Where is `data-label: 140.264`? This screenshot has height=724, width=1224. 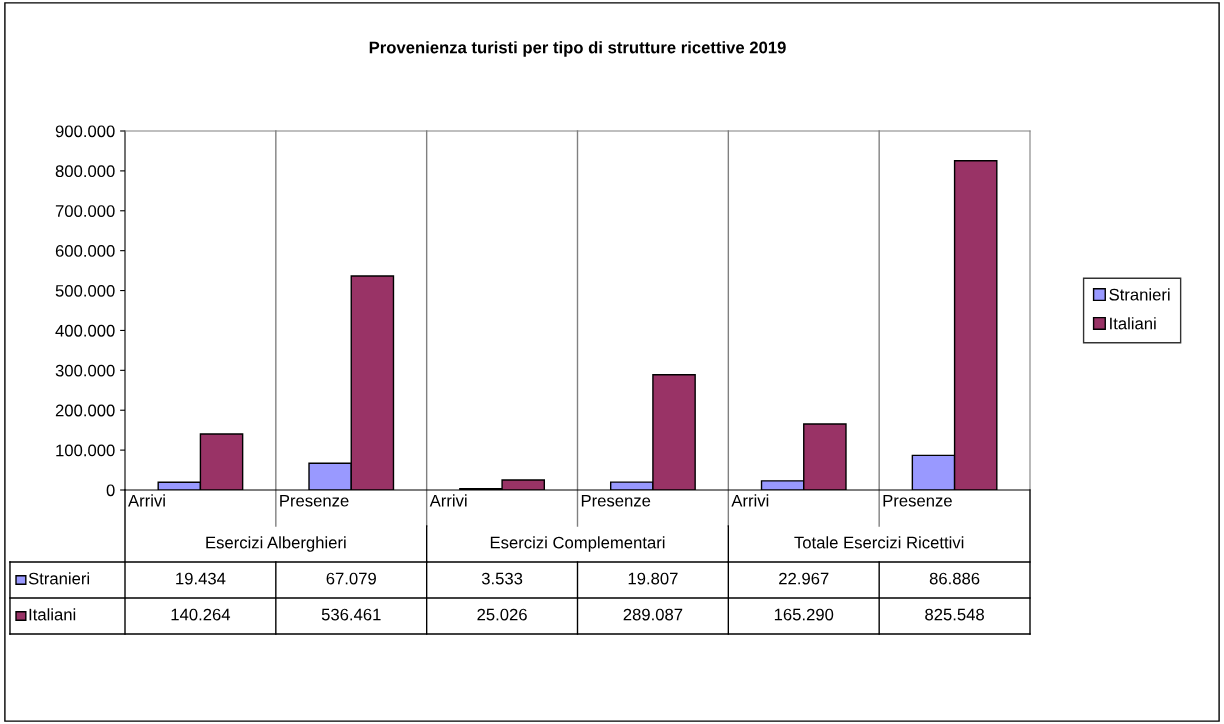
data-label: 140.264 is located at coordinates (201, 614).